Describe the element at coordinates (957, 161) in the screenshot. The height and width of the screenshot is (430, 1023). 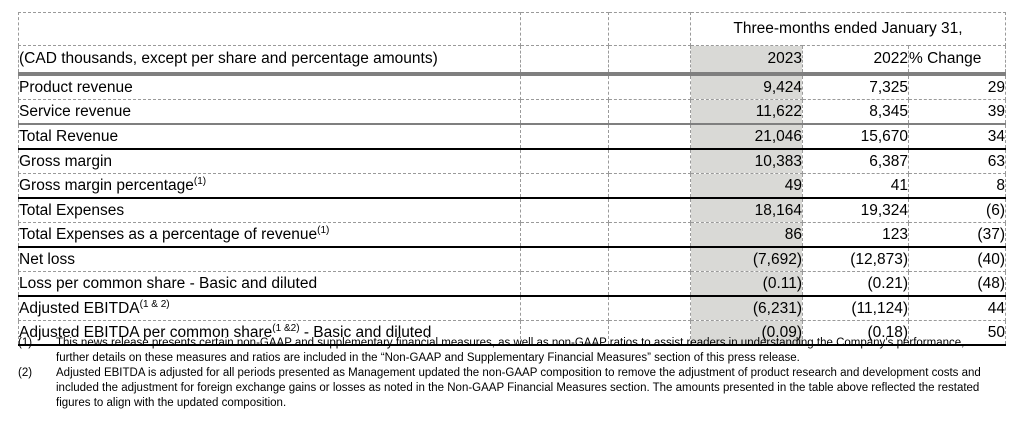
I see `value-percent-change: 63` at that location.